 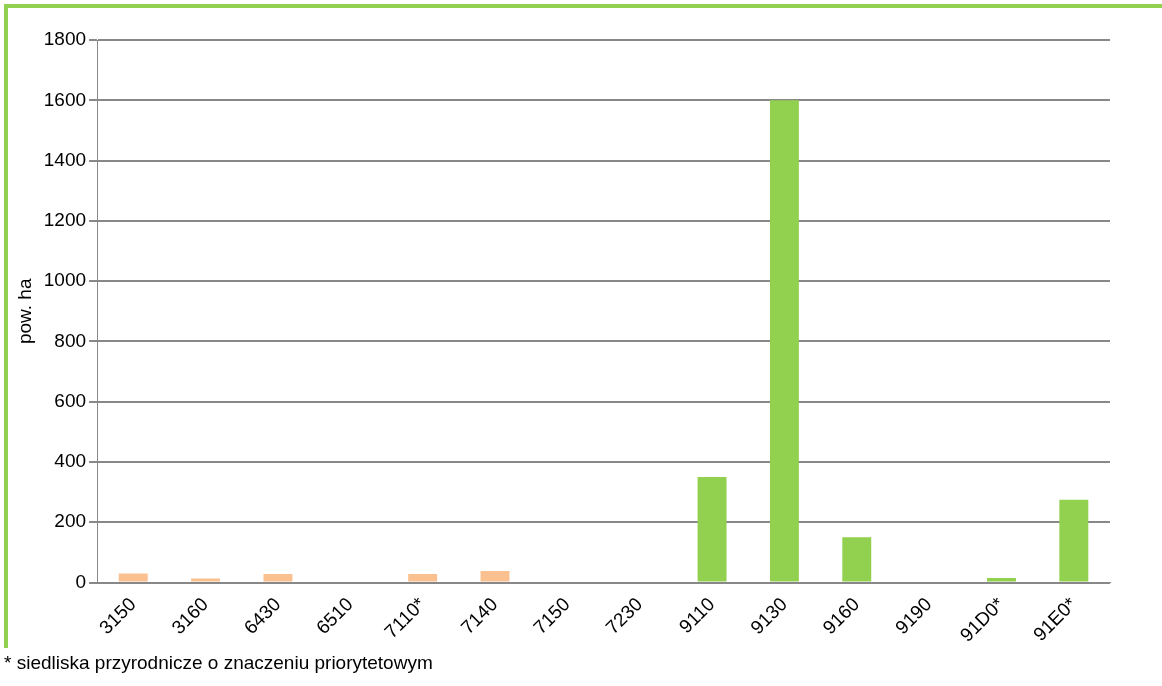 What do you see at coordinates (65, 39) in the screenshot?
I see `y-tick-label: 1800` at bounding box center [65, 39].